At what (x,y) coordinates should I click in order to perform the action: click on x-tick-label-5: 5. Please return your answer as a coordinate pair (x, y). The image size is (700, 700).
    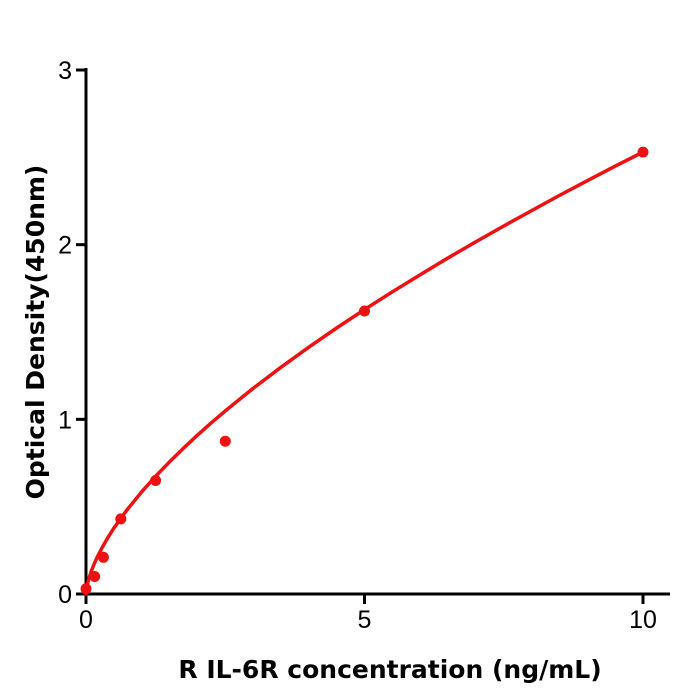
    Looking at the image, I should click on (365, 620).